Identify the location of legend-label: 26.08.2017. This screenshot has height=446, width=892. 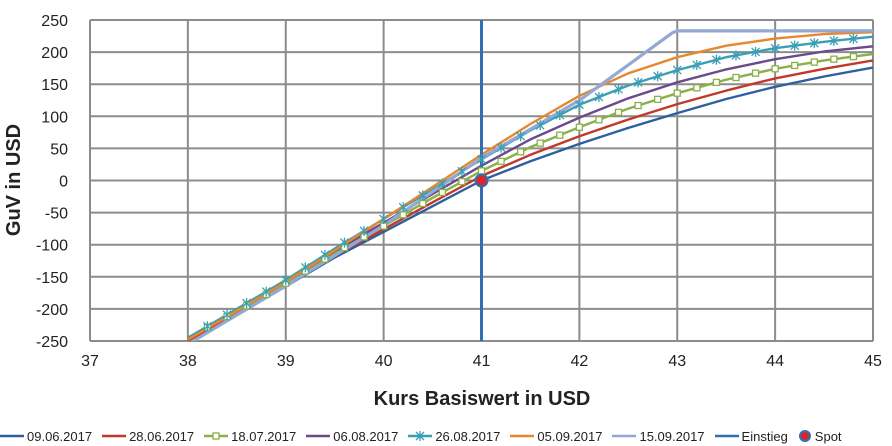
(468, 436).